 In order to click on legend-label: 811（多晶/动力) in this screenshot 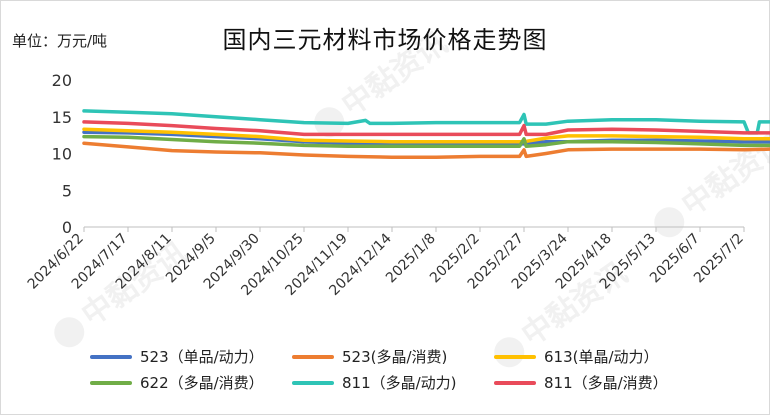, I will do `click(399, 383)`.